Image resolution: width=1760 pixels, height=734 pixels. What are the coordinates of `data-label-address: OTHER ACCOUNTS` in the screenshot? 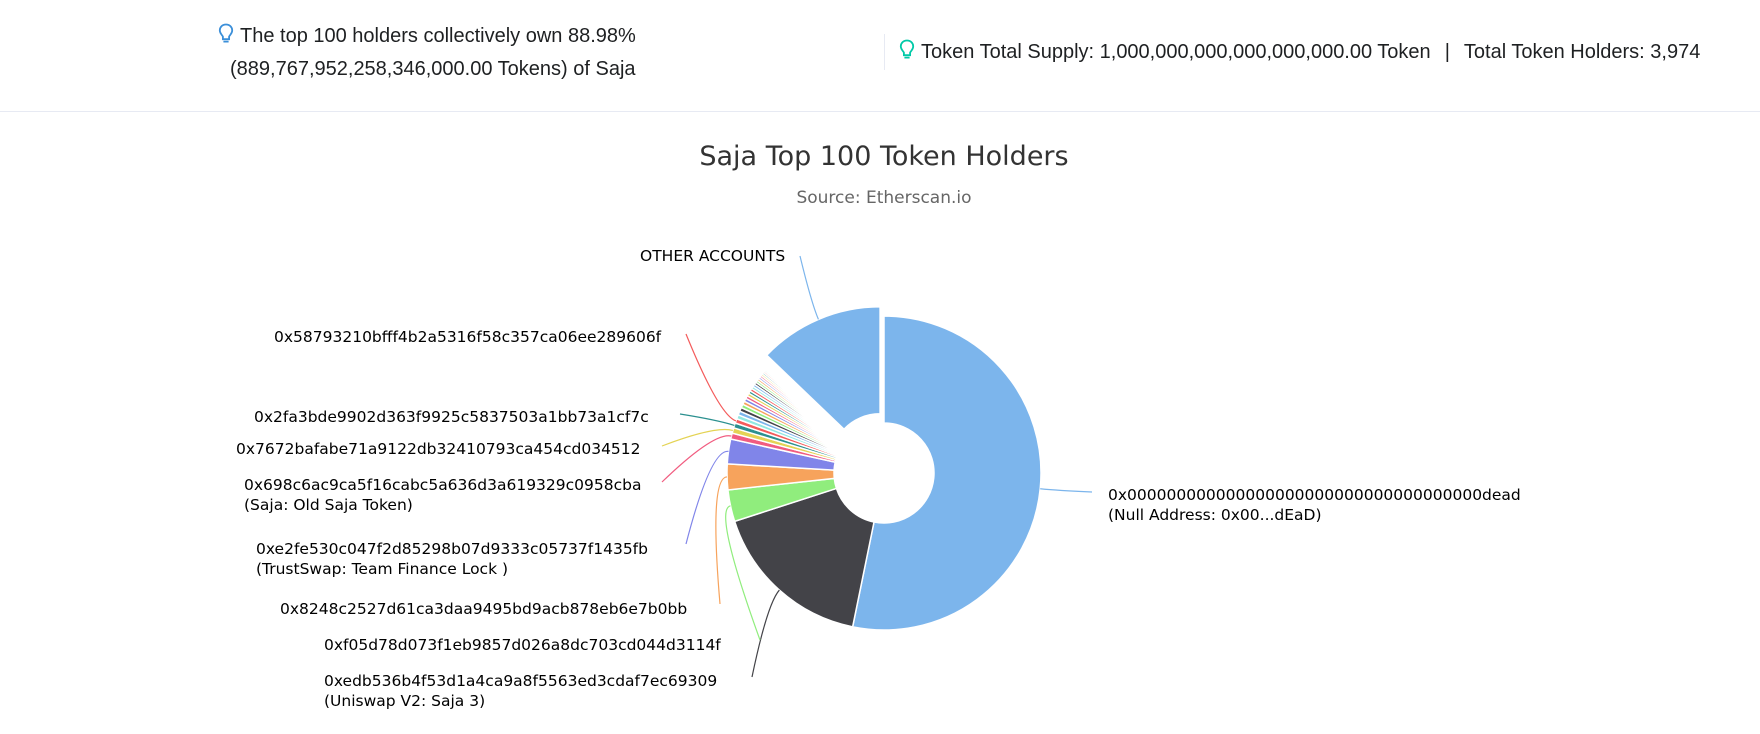 It's located at (712, 256).